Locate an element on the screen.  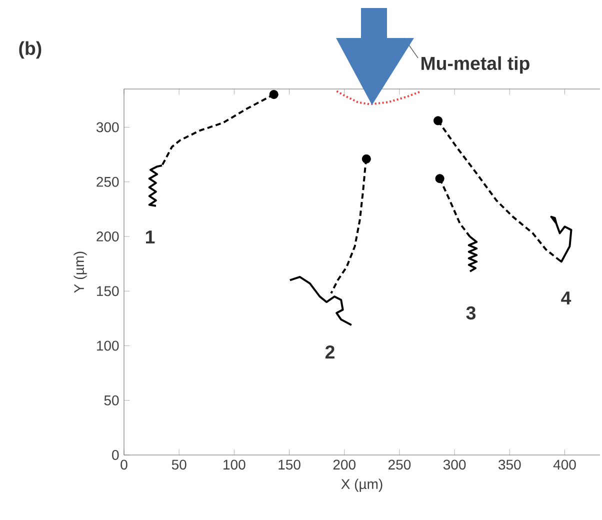
x-tick-label: 50 is located at coordinates (179, 465).